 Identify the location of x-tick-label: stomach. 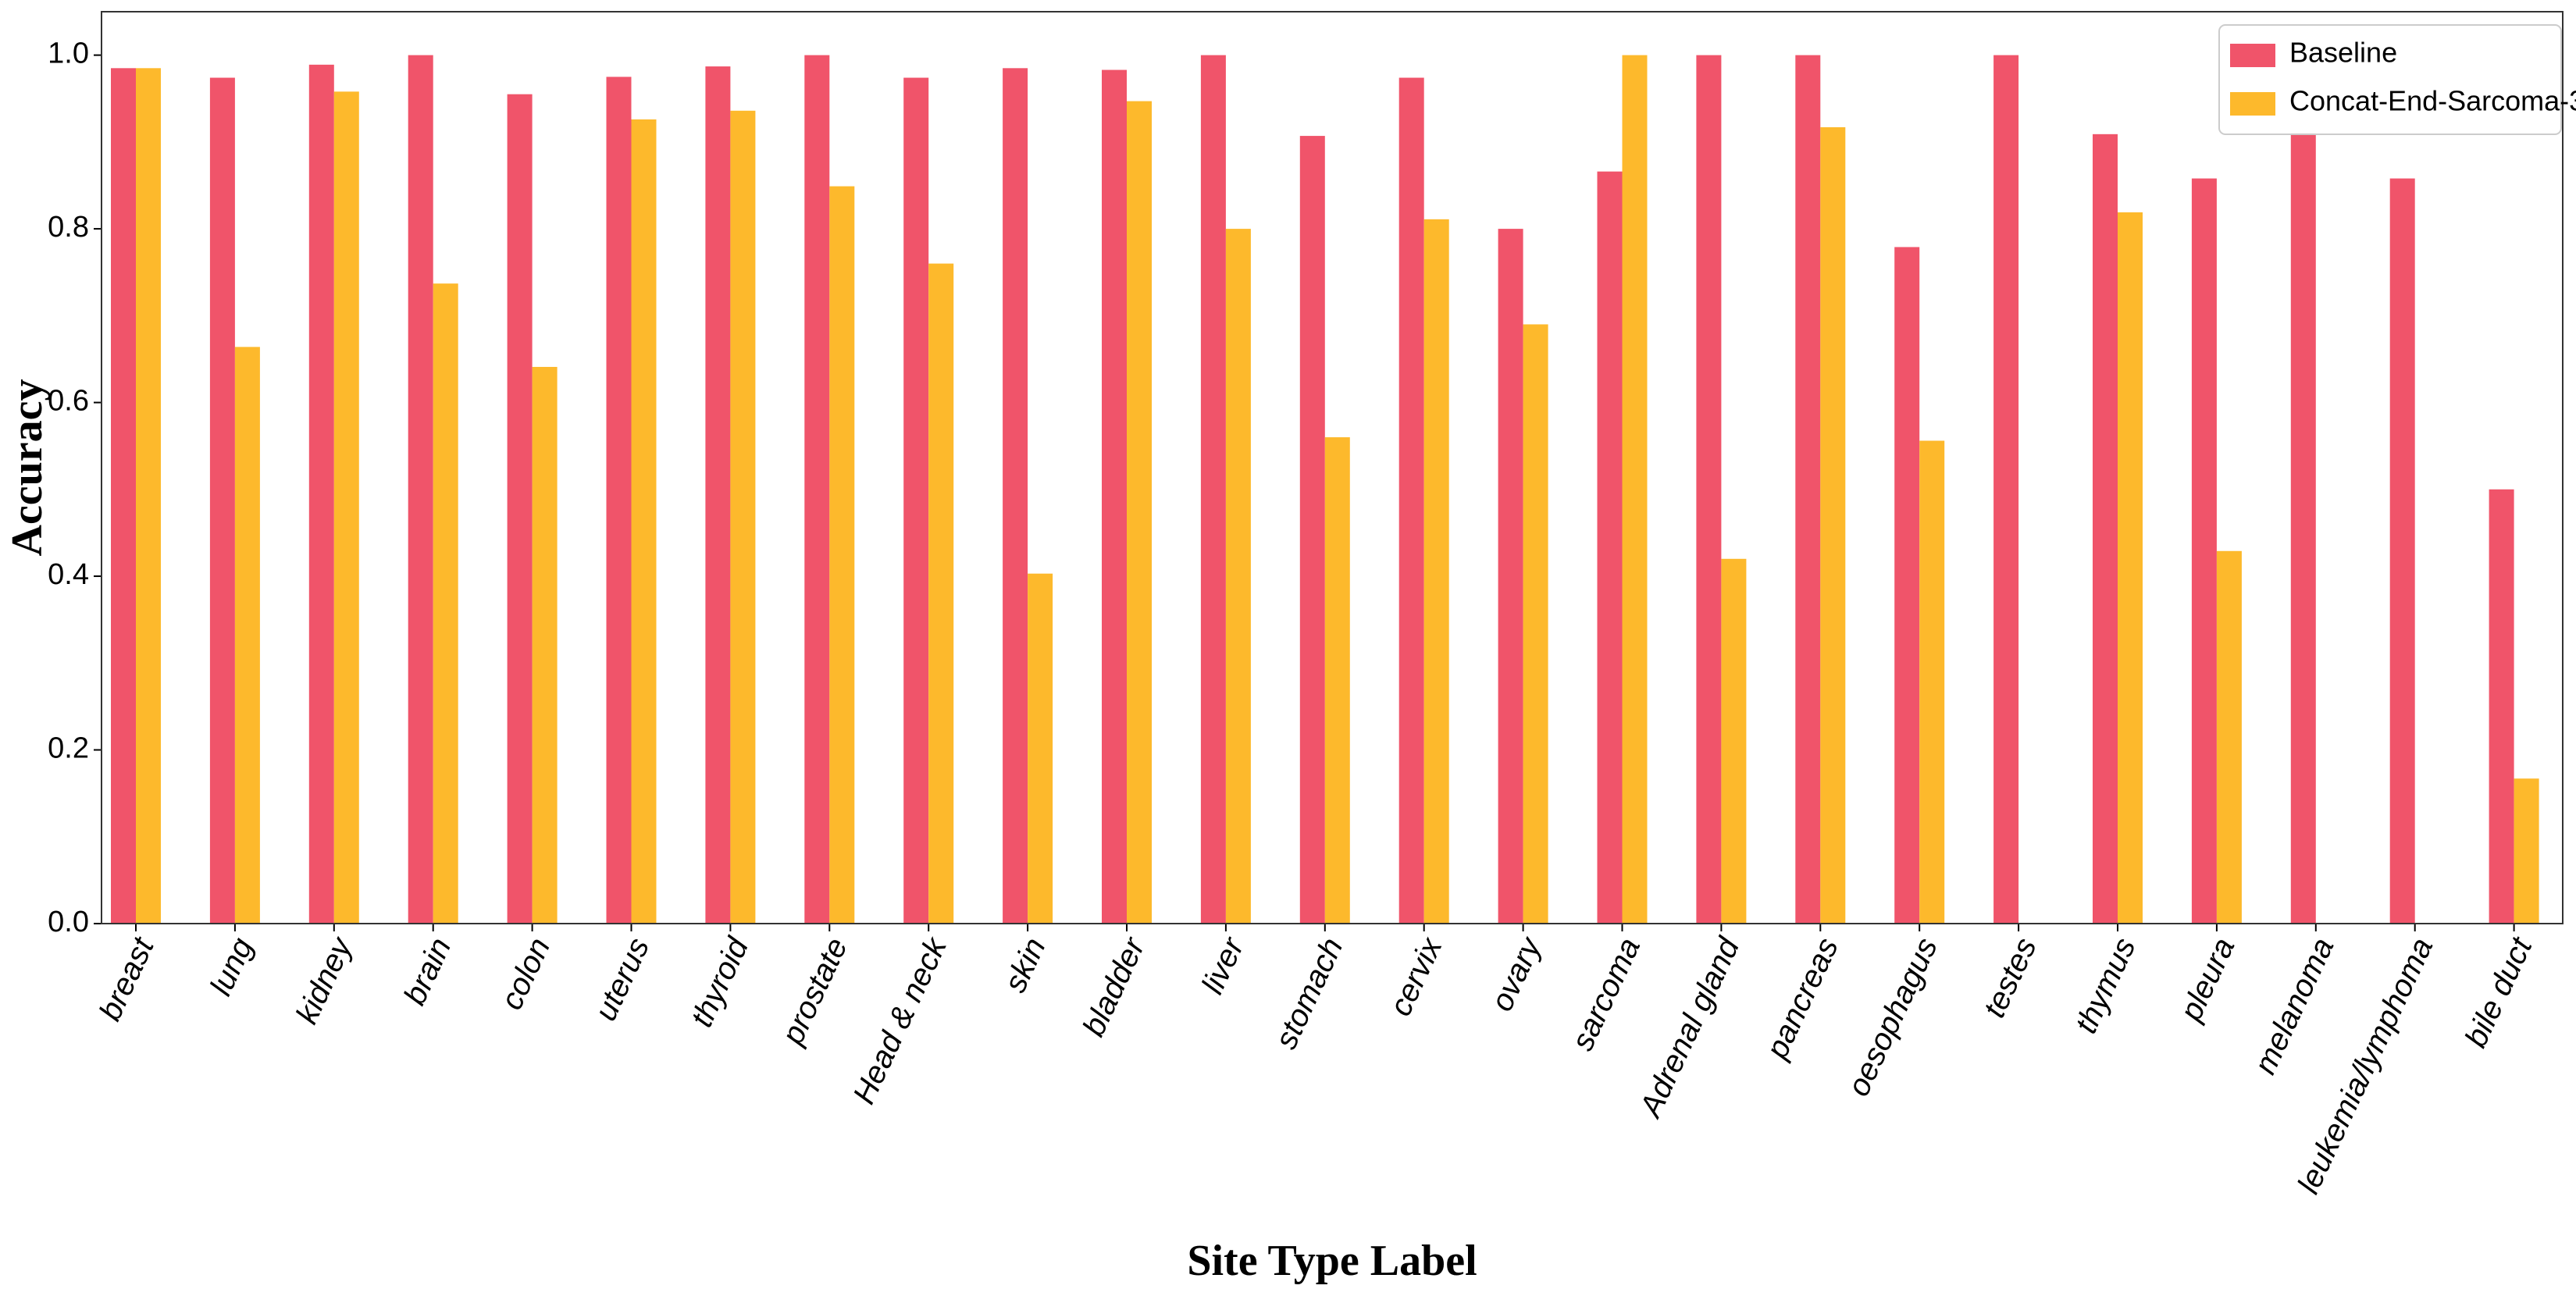
(1309, 994).